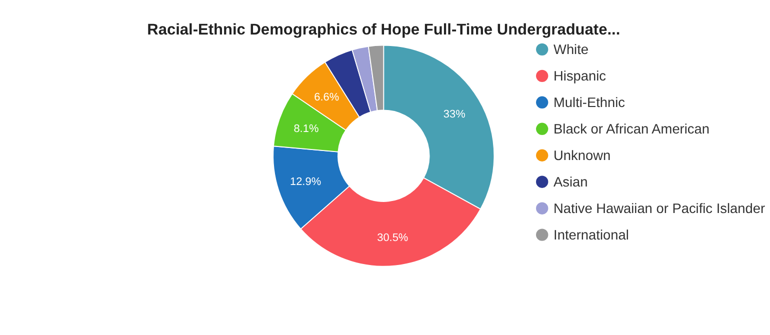 This screenshot has height=335, width=770. I want to click on legend-label: White, so click(571, 49).